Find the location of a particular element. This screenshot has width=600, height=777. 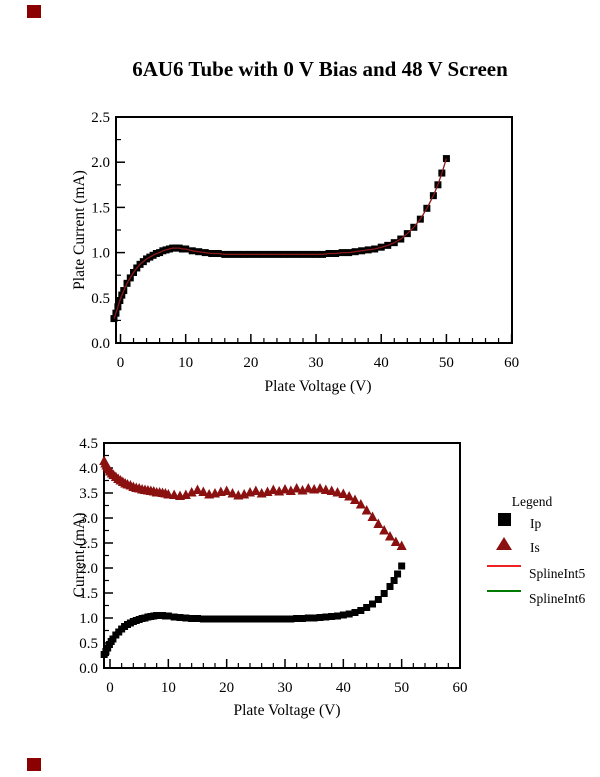

legend-label-ip: Ip is located at coordinates (536, 523).